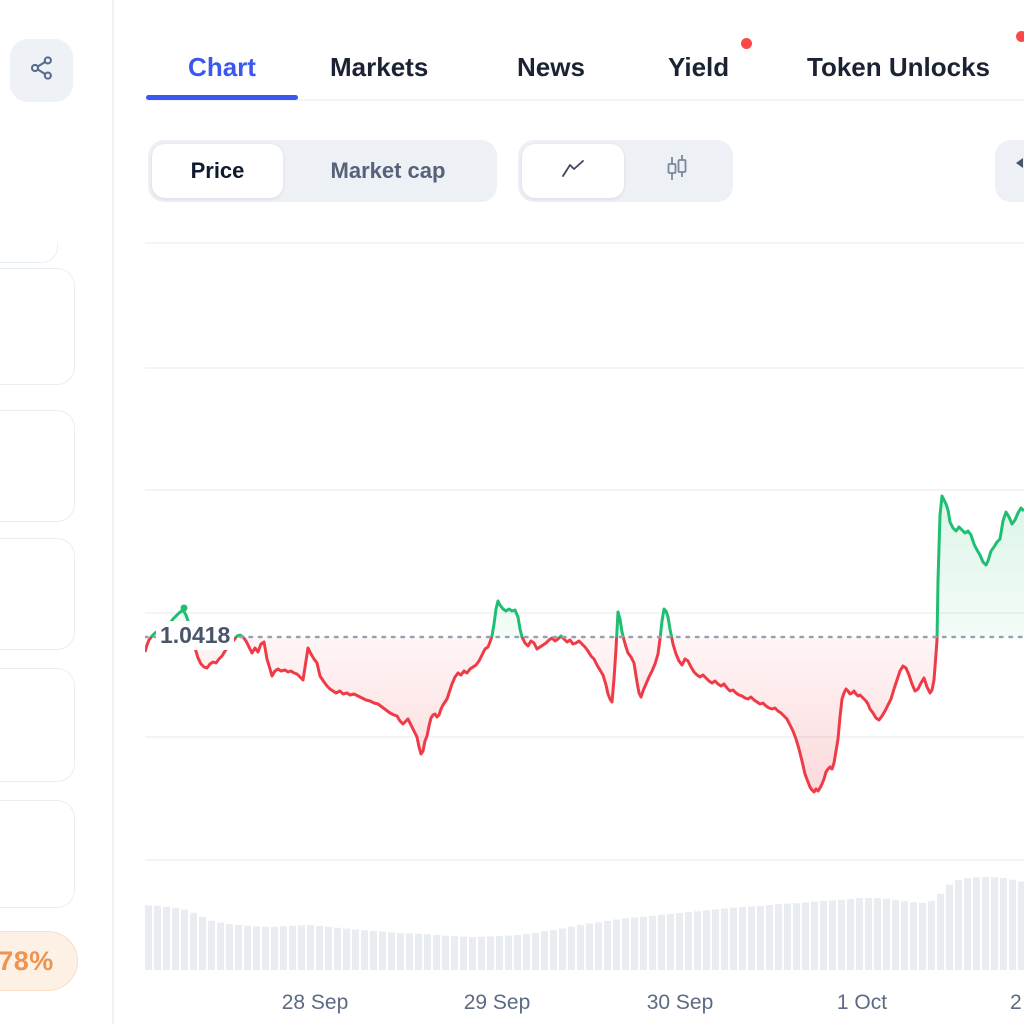  What do you see at coordinates (497, 1002) in the screenshot?
I see `xtick-29-sep: 29 Sep` at bounding box center [497, 1002].